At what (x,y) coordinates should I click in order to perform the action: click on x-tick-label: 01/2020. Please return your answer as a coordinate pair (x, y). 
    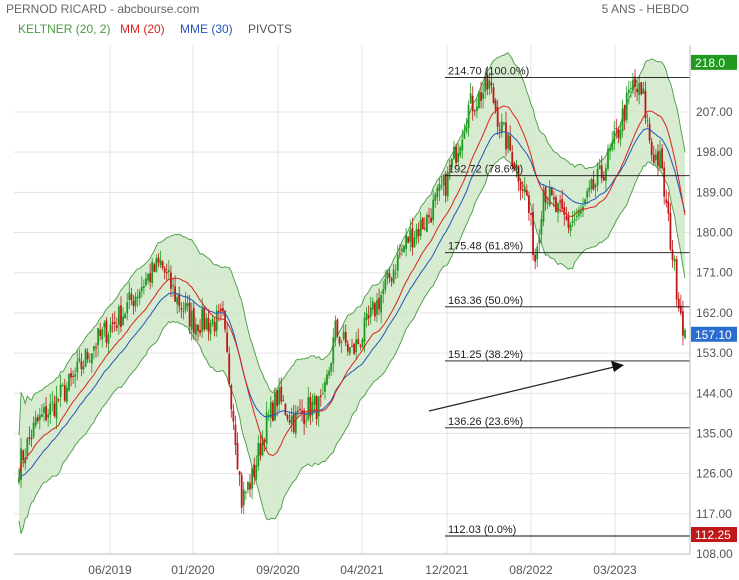
    Looking at the image, I should click on (193, 570).